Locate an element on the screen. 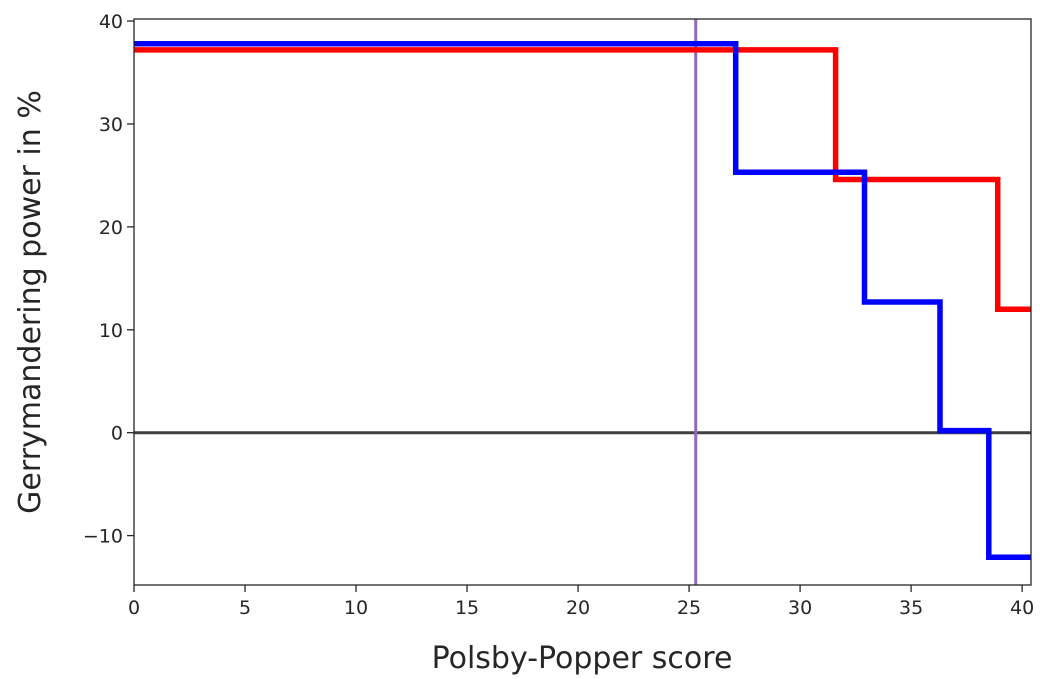  y-tick-label: −10 is located at coordinates (103, 537).